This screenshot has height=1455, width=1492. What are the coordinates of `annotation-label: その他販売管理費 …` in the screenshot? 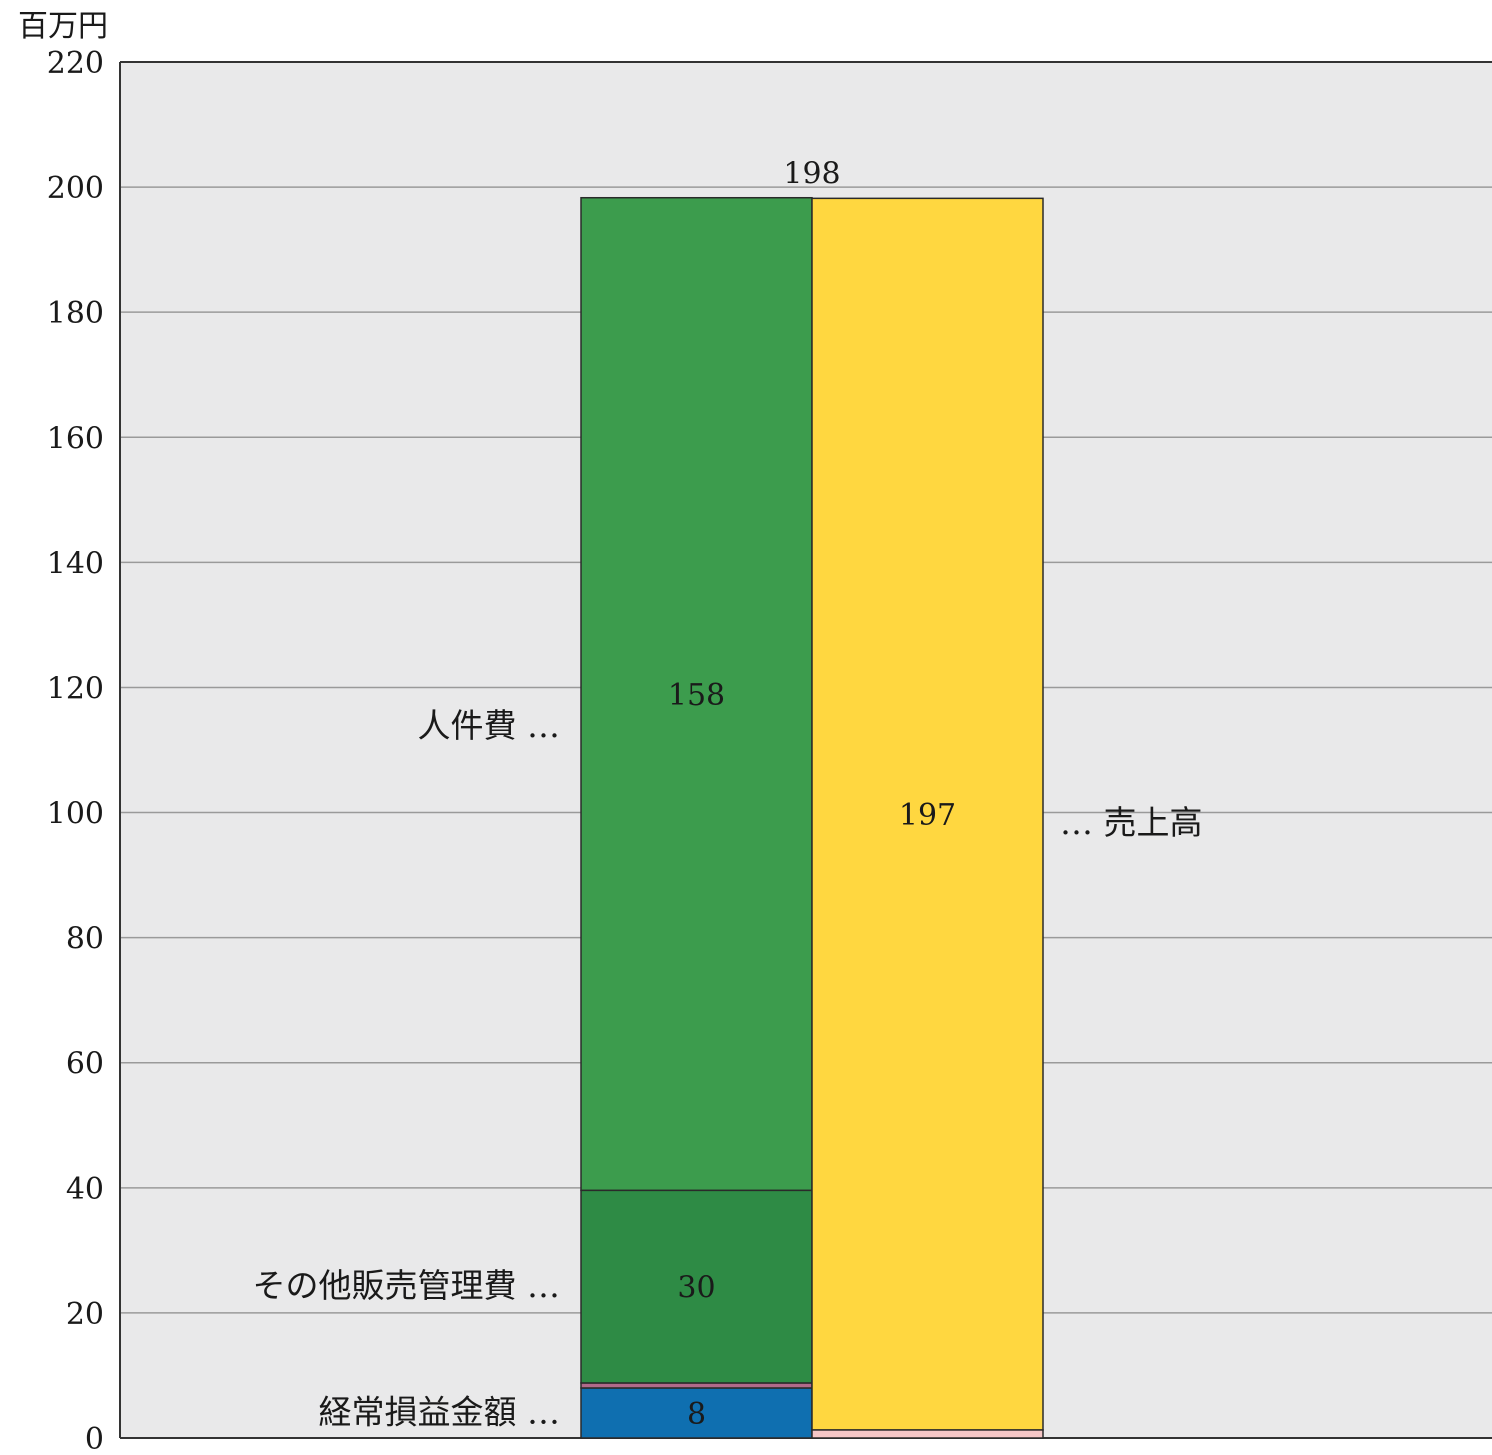 It's located at (407, 1285).